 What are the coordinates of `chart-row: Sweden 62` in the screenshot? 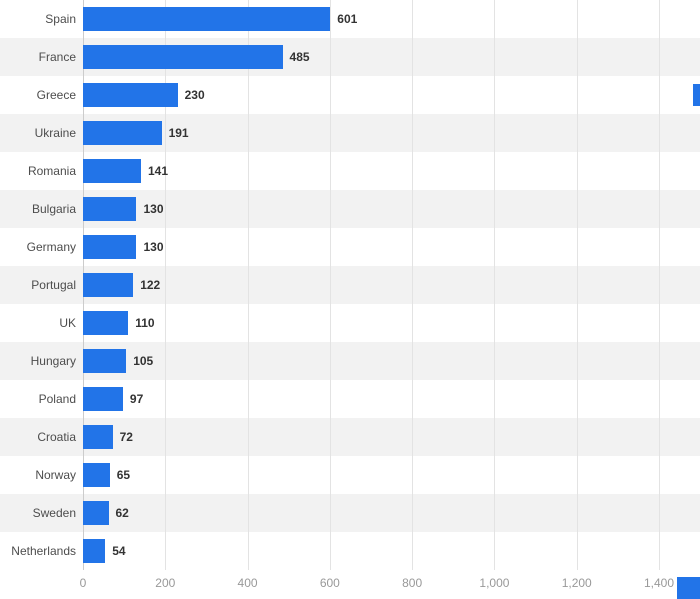 It's located at (350, 513).